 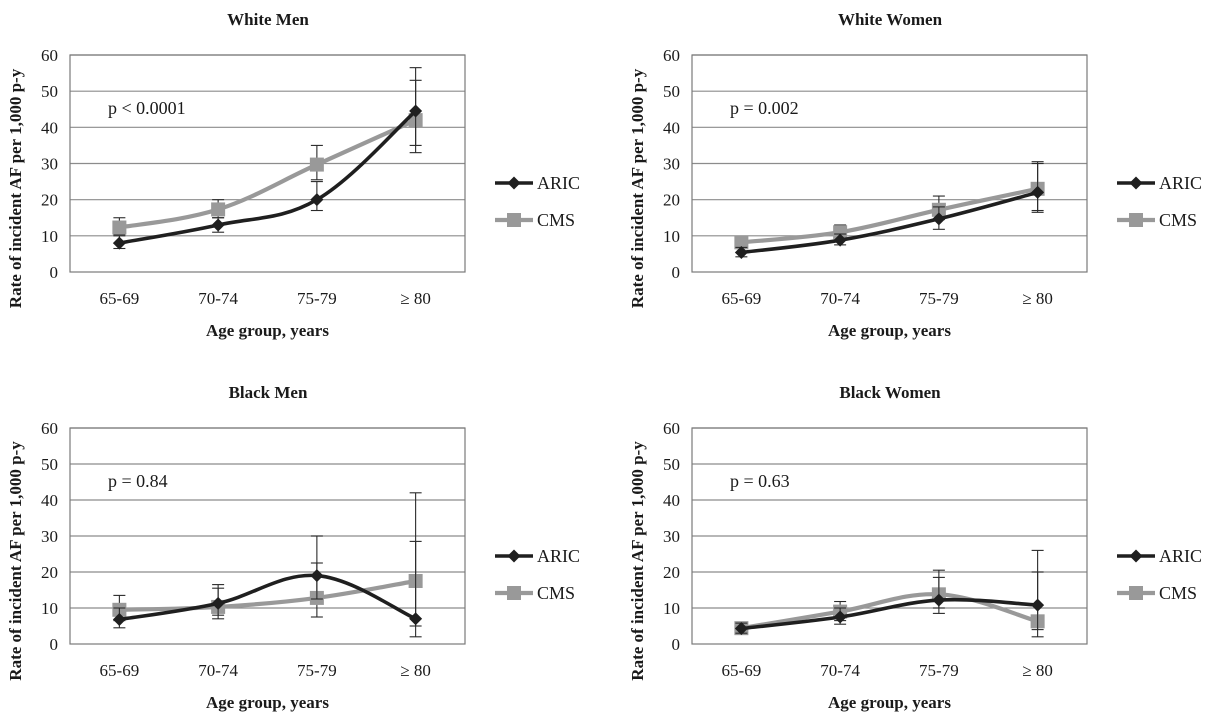 What do you see at coordinates (268, 392) in the screenshot?
I see `chart-title: Black Men` at bounding box center [268, 392].